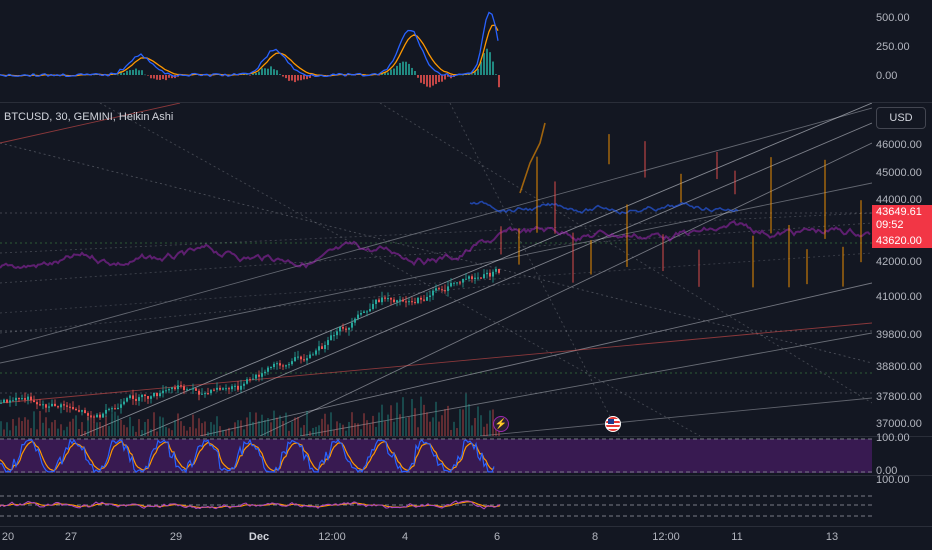 The height and width of the screenshot is (550, 932). Describe the element at coordinates (89, 117) in the screenshot. I see `symbol-title: BTCUSD, 30, GEMINI, Heikin Ashi` at that location.